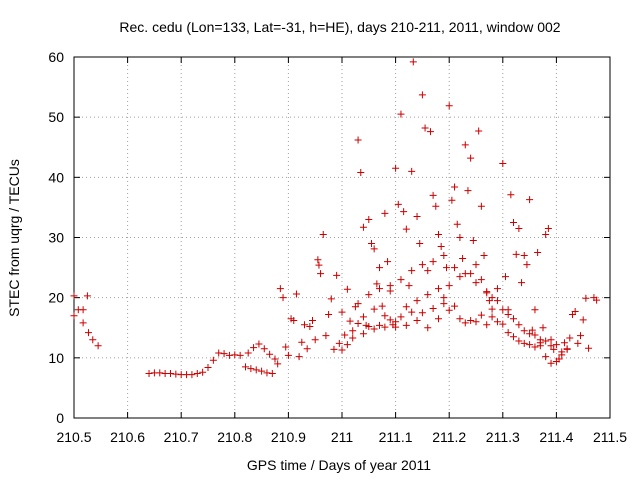 This screenshot has width=640, height=480. What do you see at coordinates (610, 437) in the screenshot?
I see `x-tick-label: 211.5` at bounding box center [610, 437].